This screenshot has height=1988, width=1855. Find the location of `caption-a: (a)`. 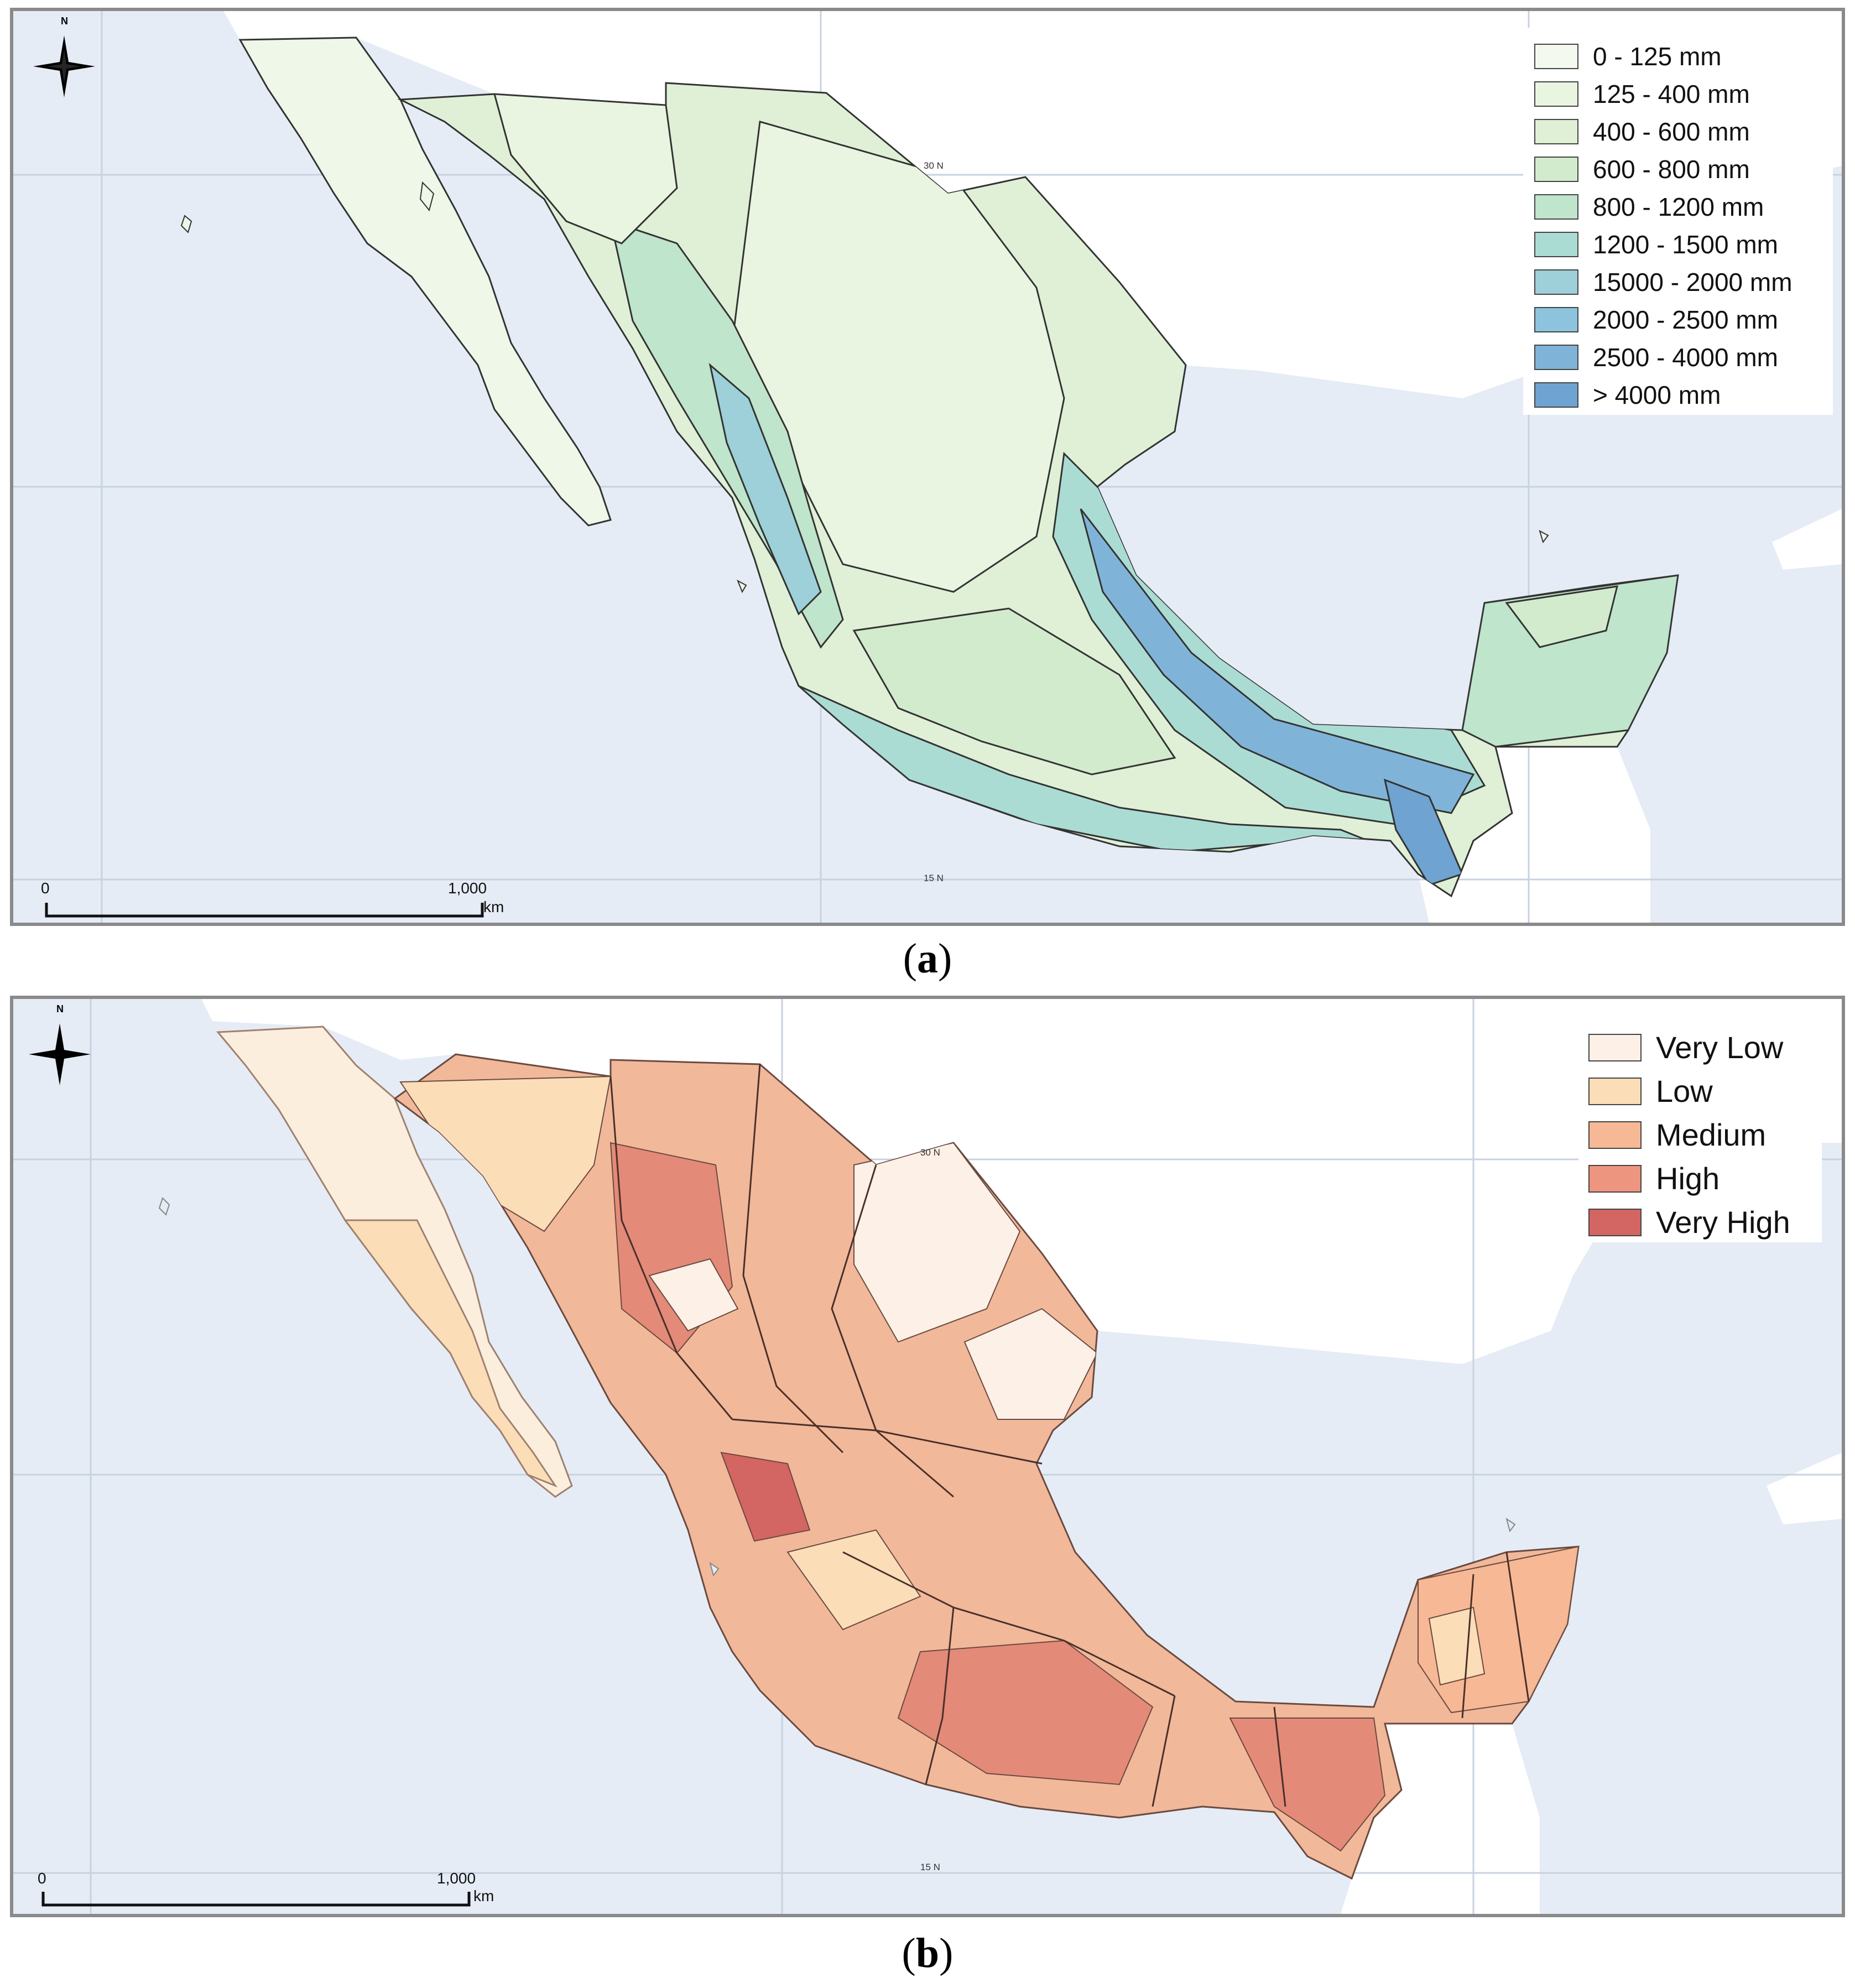

caption-a: (a) is located at coordinates (928, 958).